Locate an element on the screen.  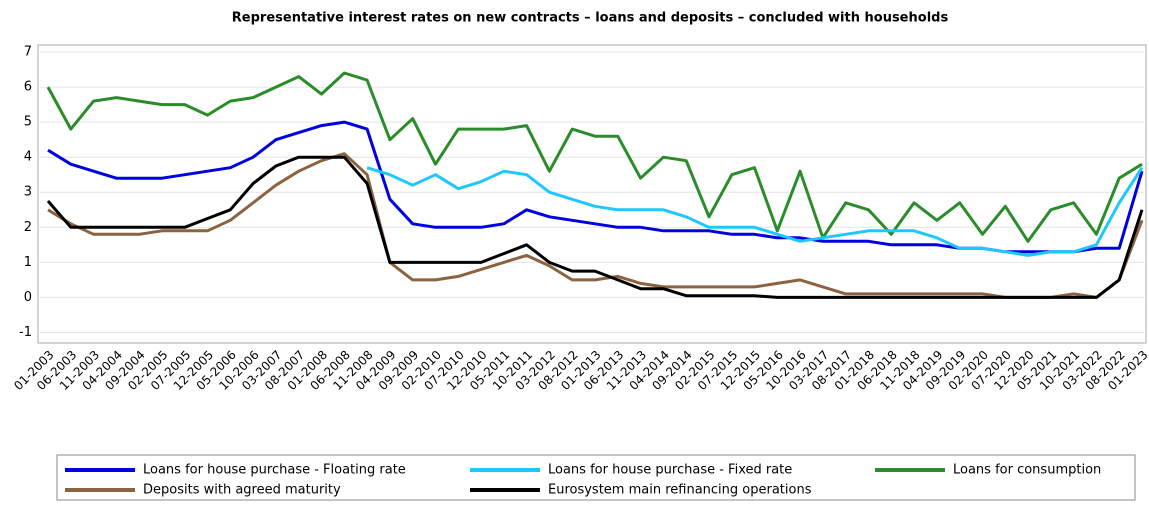
y-tick-label: 1 is located at coordinates (28, 262).